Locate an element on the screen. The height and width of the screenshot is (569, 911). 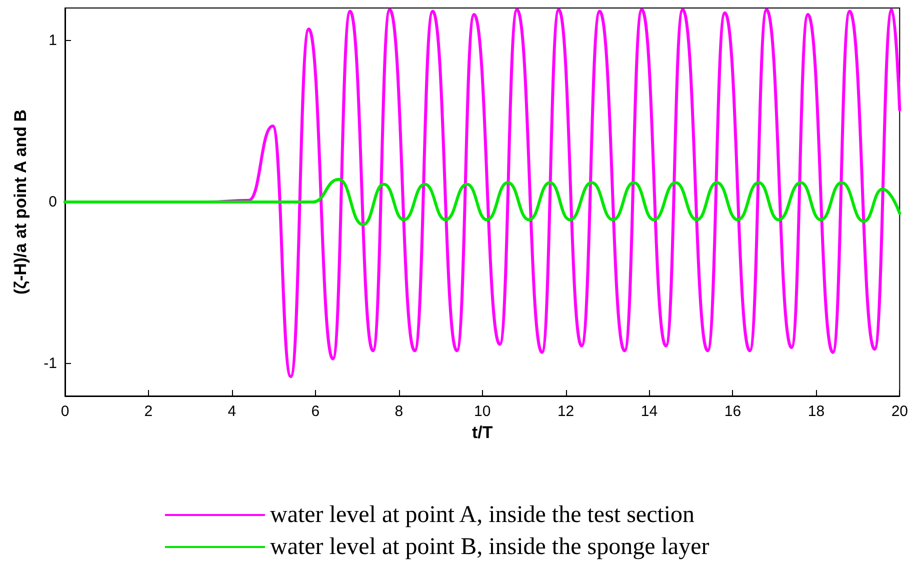
line-series is located at coordinates (483, 202).